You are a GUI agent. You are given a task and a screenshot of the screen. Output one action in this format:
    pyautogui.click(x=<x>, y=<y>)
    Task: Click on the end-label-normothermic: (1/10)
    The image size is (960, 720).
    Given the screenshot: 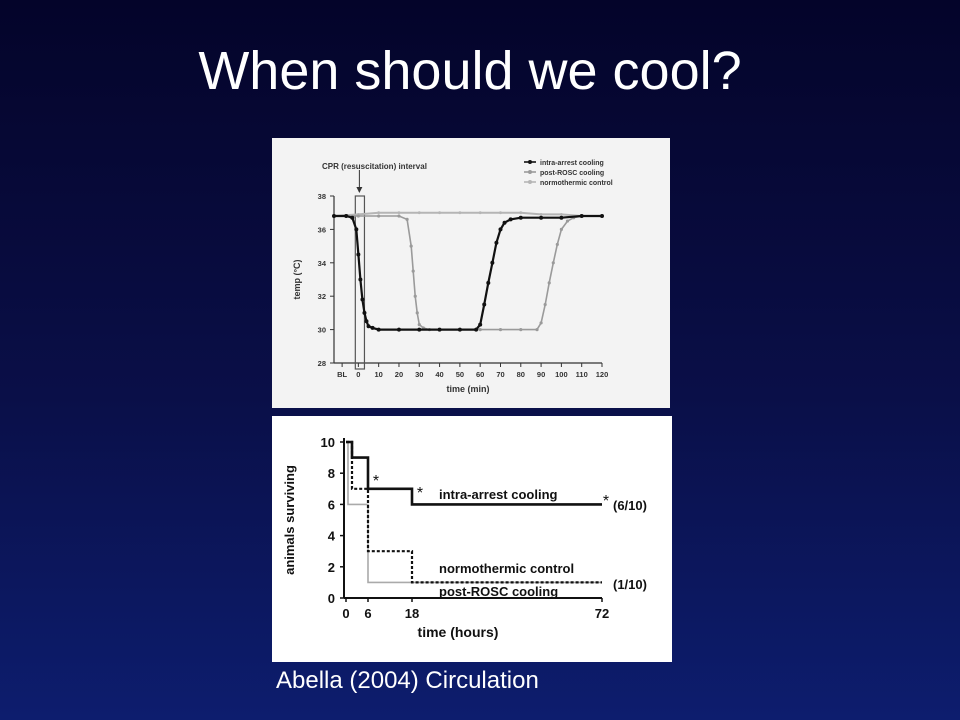 What is the action you would take?
    pyautogui.click(x=630, y=584)
    